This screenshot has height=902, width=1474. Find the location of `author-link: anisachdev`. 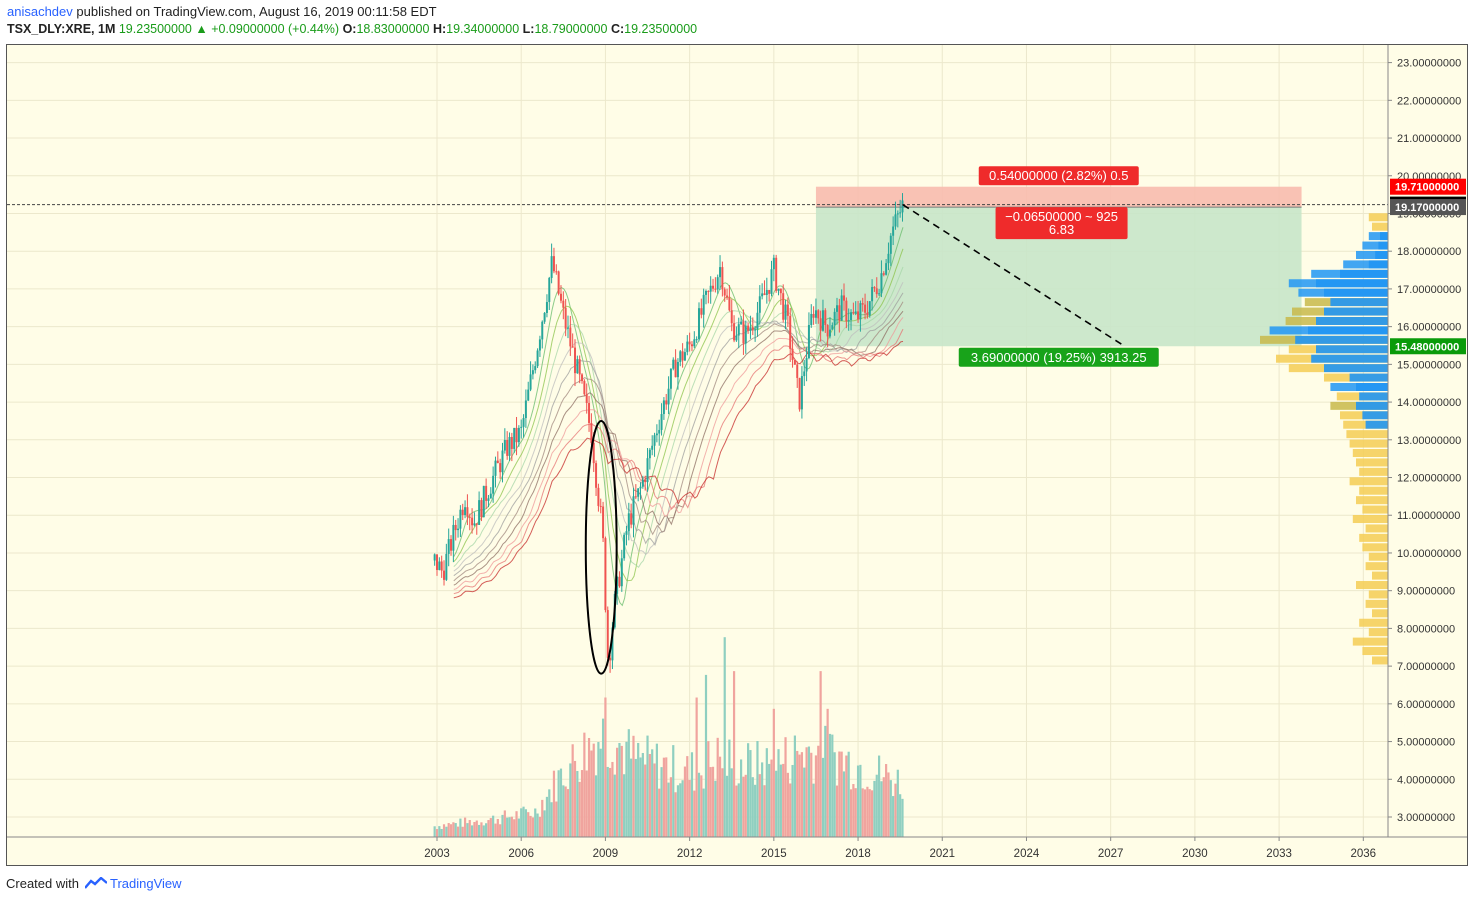

author-link: anisachdev is located at coordinates (40, 11).